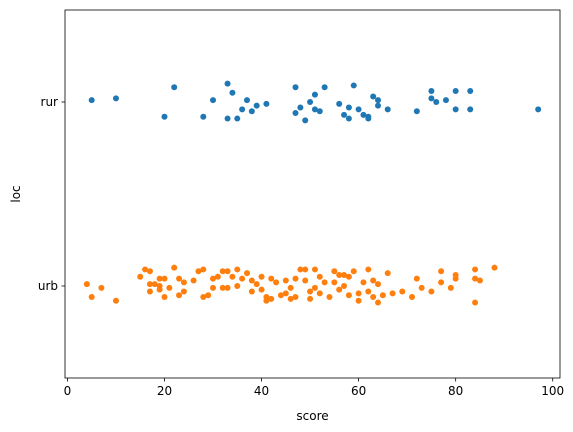 Image resolution: width=573 pixels, height=432 pixels. Describe the element at coordinates (68, 391) in the screenshot. I see `x-tick-label: 0` at that location.